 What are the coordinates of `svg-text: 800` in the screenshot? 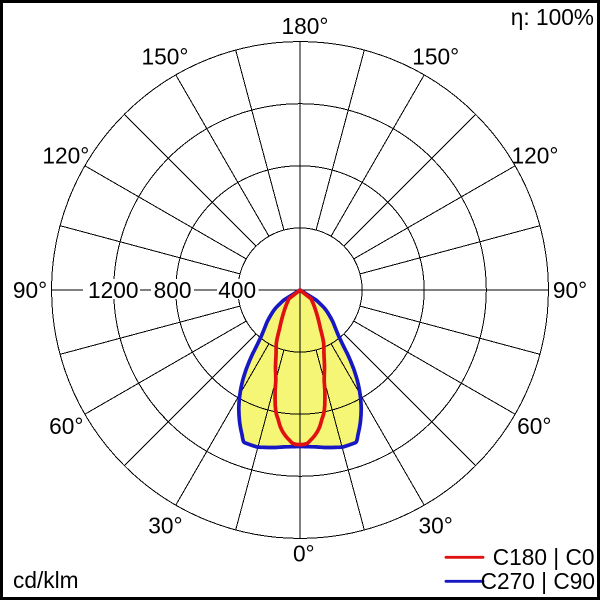 It's located at (173, 290).